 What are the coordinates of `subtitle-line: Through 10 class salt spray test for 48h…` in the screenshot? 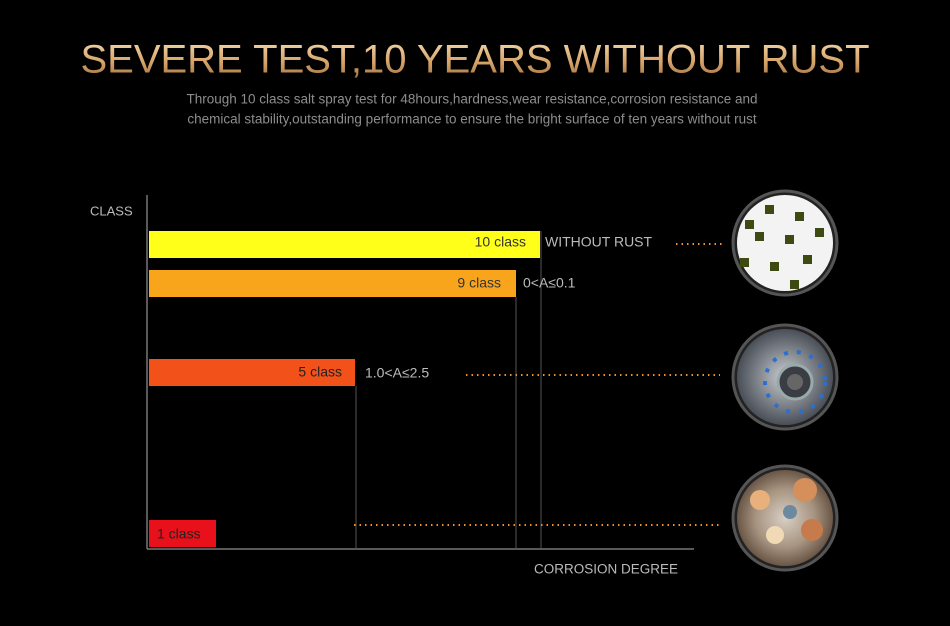 It's located at (471, 99).